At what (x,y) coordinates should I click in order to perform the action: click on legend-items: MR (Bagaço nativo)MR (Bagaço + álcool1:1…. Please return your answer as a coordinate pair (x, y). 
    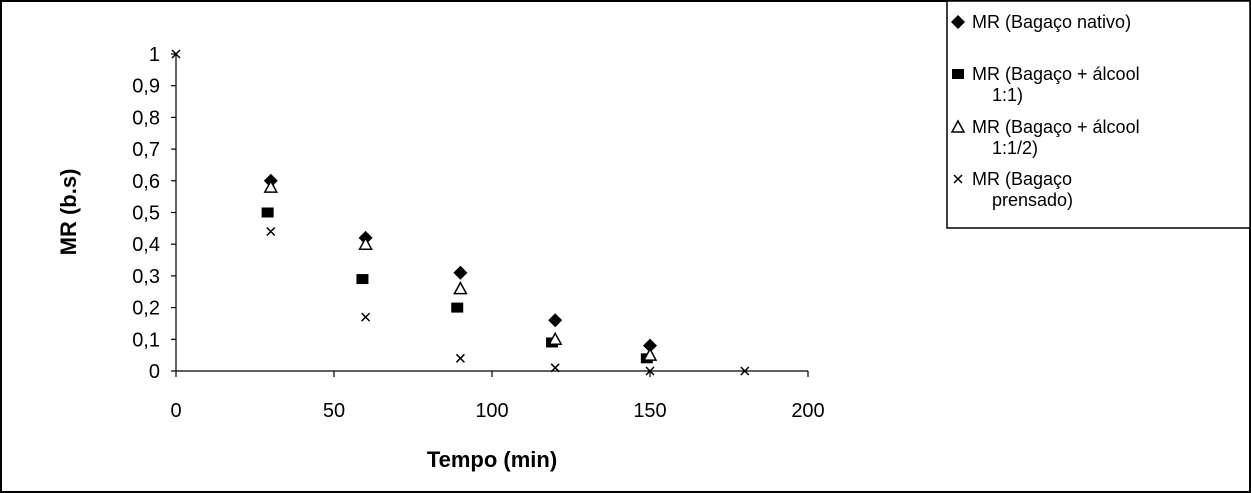
    Looking at the image, I should click on (1045, 111).